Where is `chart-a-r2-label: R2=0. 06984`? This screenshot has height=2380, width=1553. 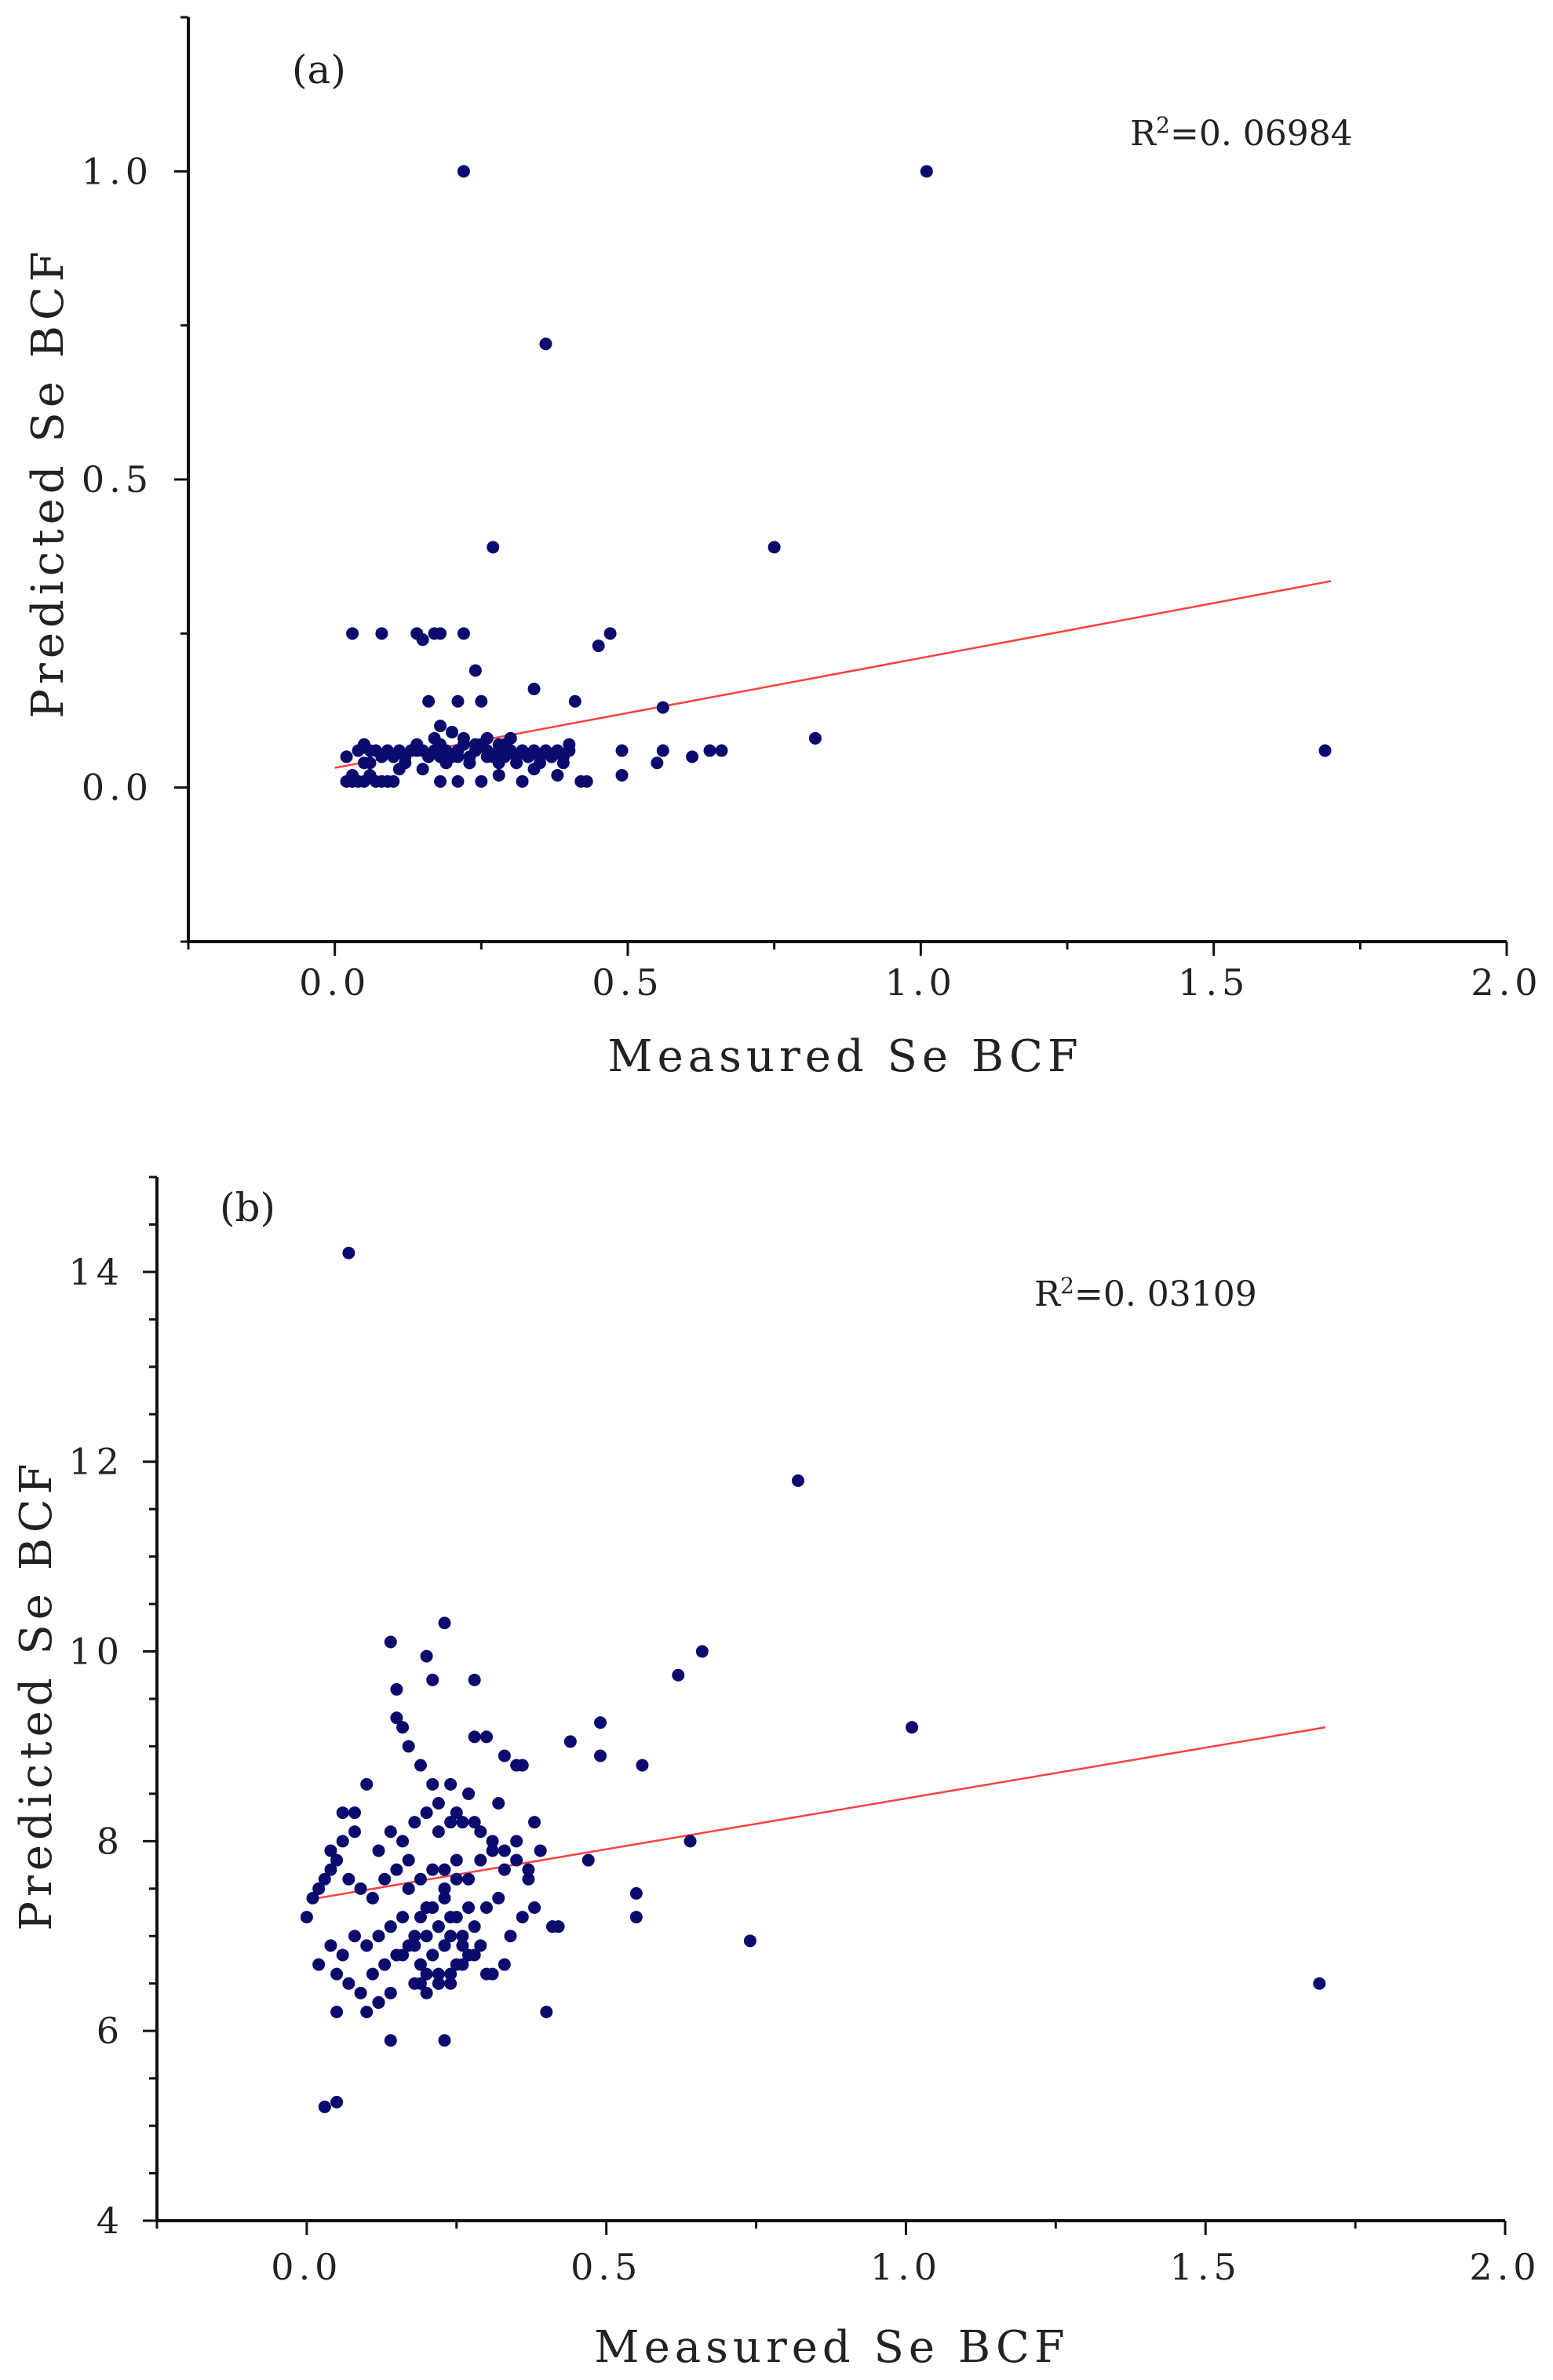
chart-a-r2-label: R2=0. 06984 is located at coordinates (1241, 133).